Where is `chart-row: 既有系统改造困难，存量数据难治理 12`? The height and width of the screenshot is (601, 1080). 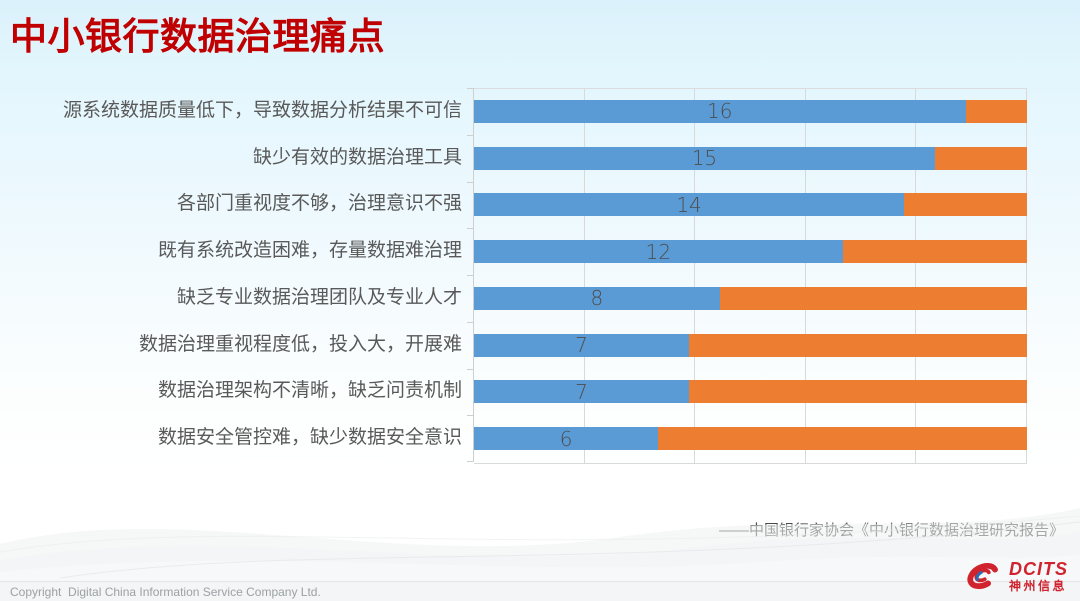 chart-row: 既有系统改造困难，存量数据难治理 12 is located at coordinates (517, 251).